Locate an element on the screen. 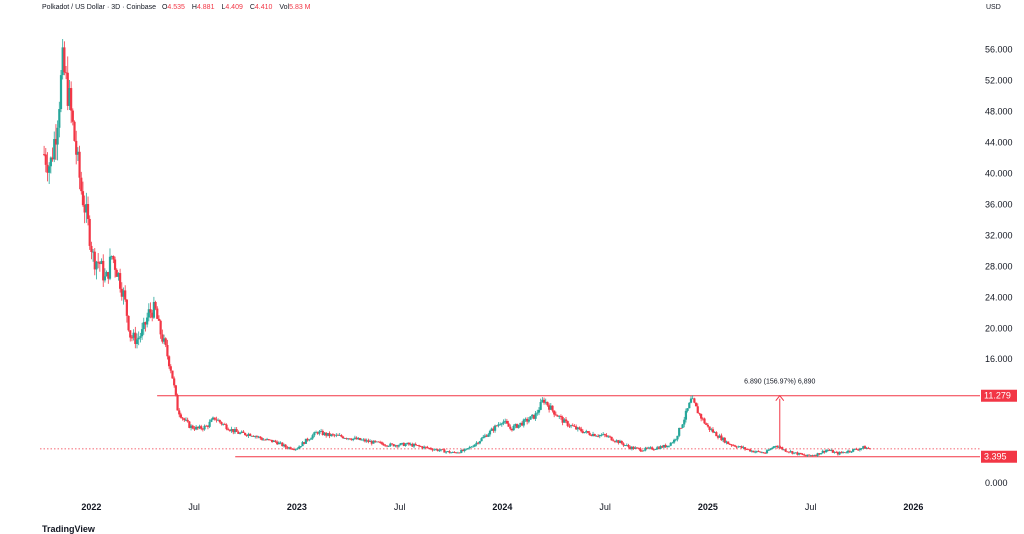  brand-label: TradingView is located at coordinates (68, 529).